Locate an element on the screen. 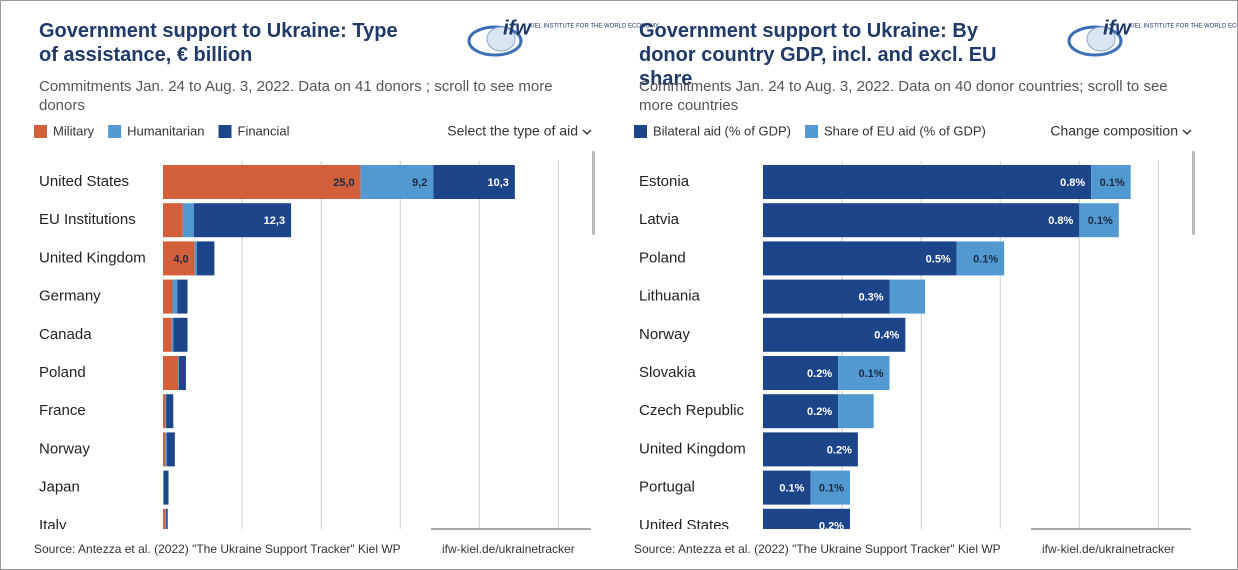 The width and height of the screenshot is (1238, 570). category-label: Slovakia is located at coordinates (667, 372).